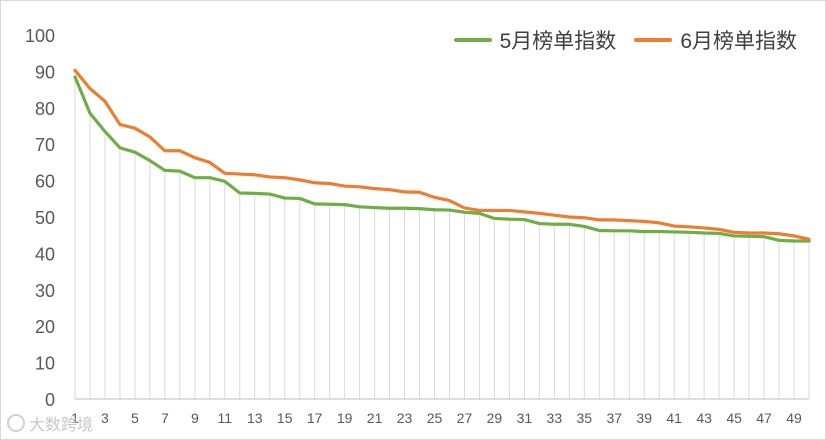 The height and width of the screenshot is (440, 826). I want to click on x-tick-label-43: 43, so click(704, 418).